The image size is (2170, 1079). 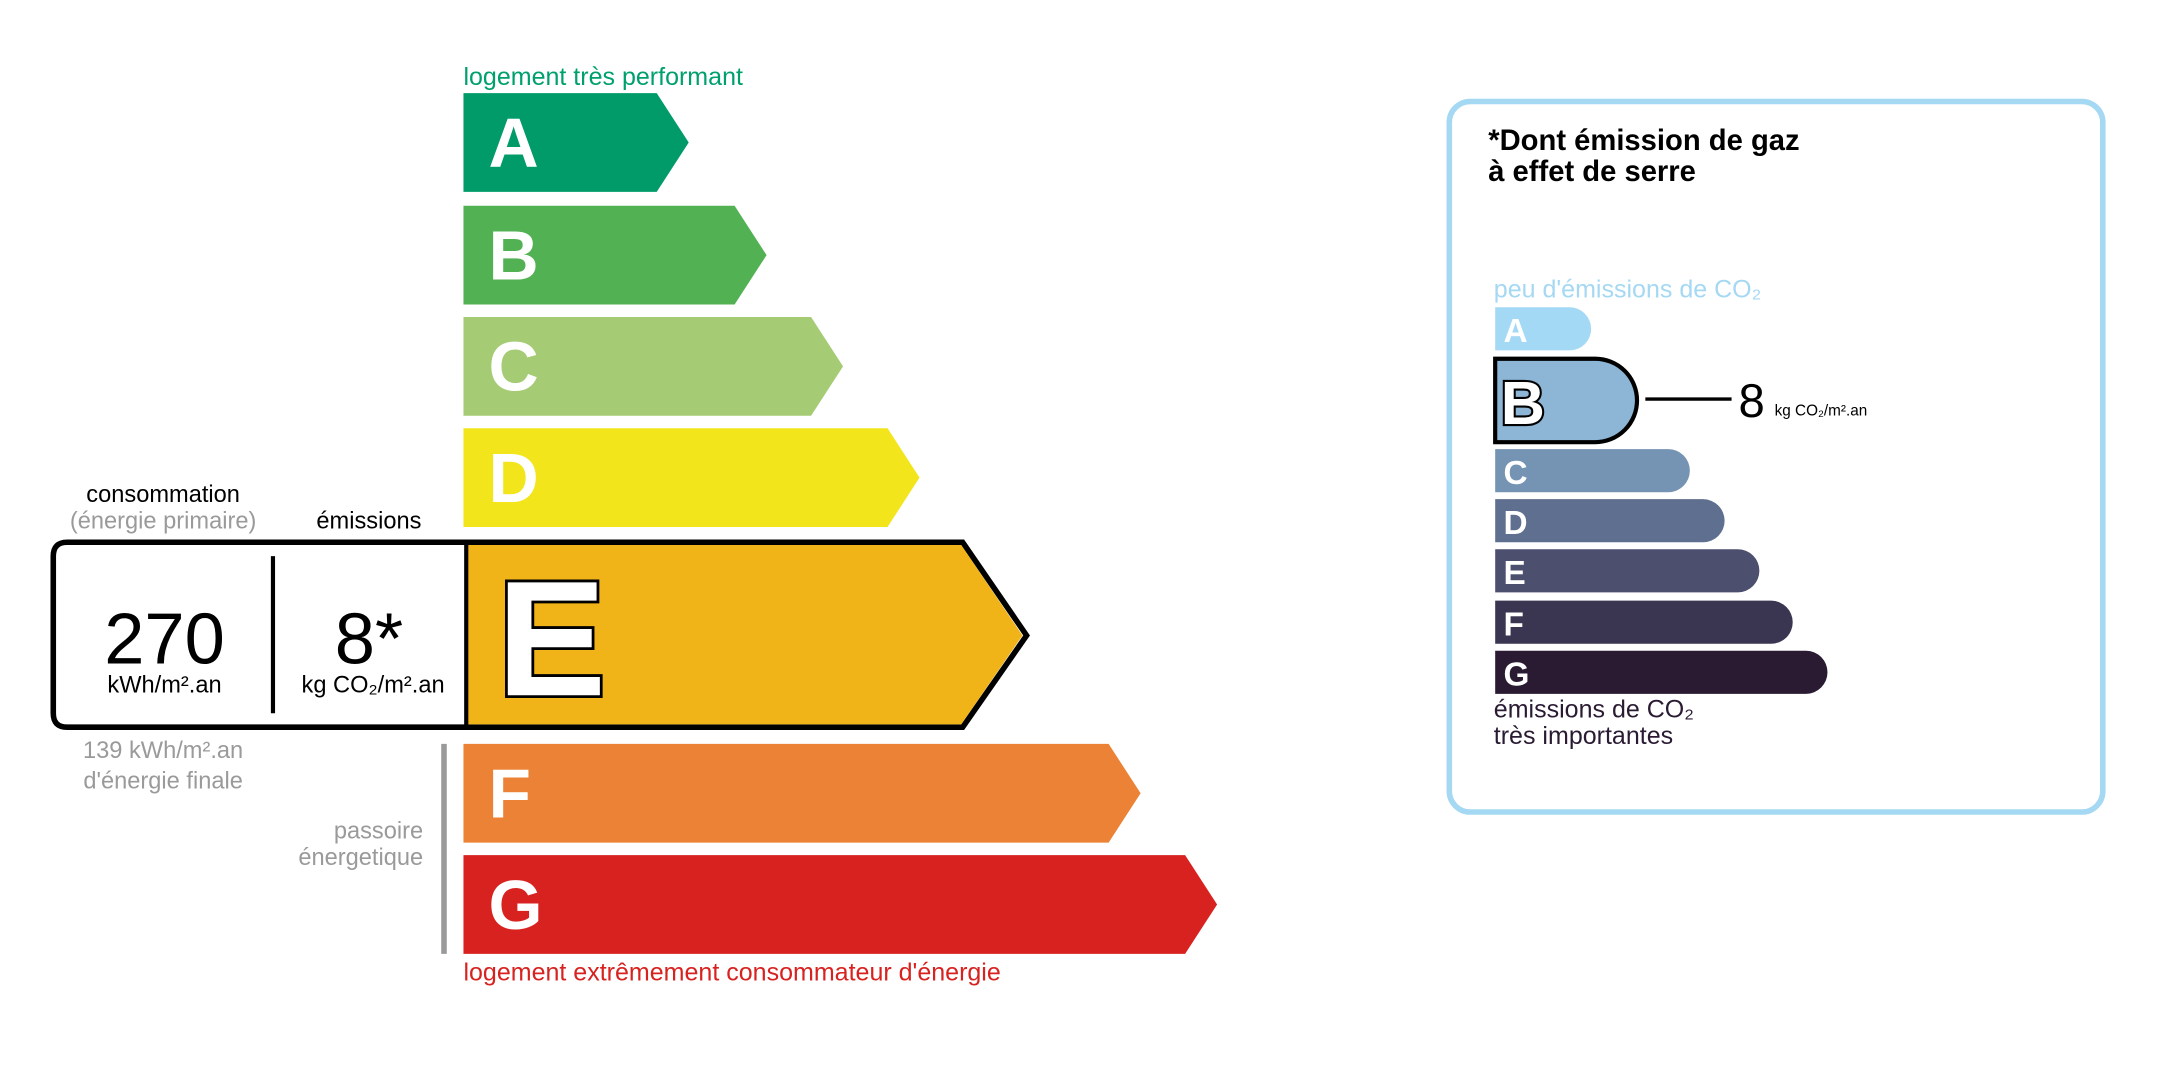 What do you see at coordinates (163, 495) in the screenshot?
I see `consumption-label: consommation` at bounding box center [163, 495].